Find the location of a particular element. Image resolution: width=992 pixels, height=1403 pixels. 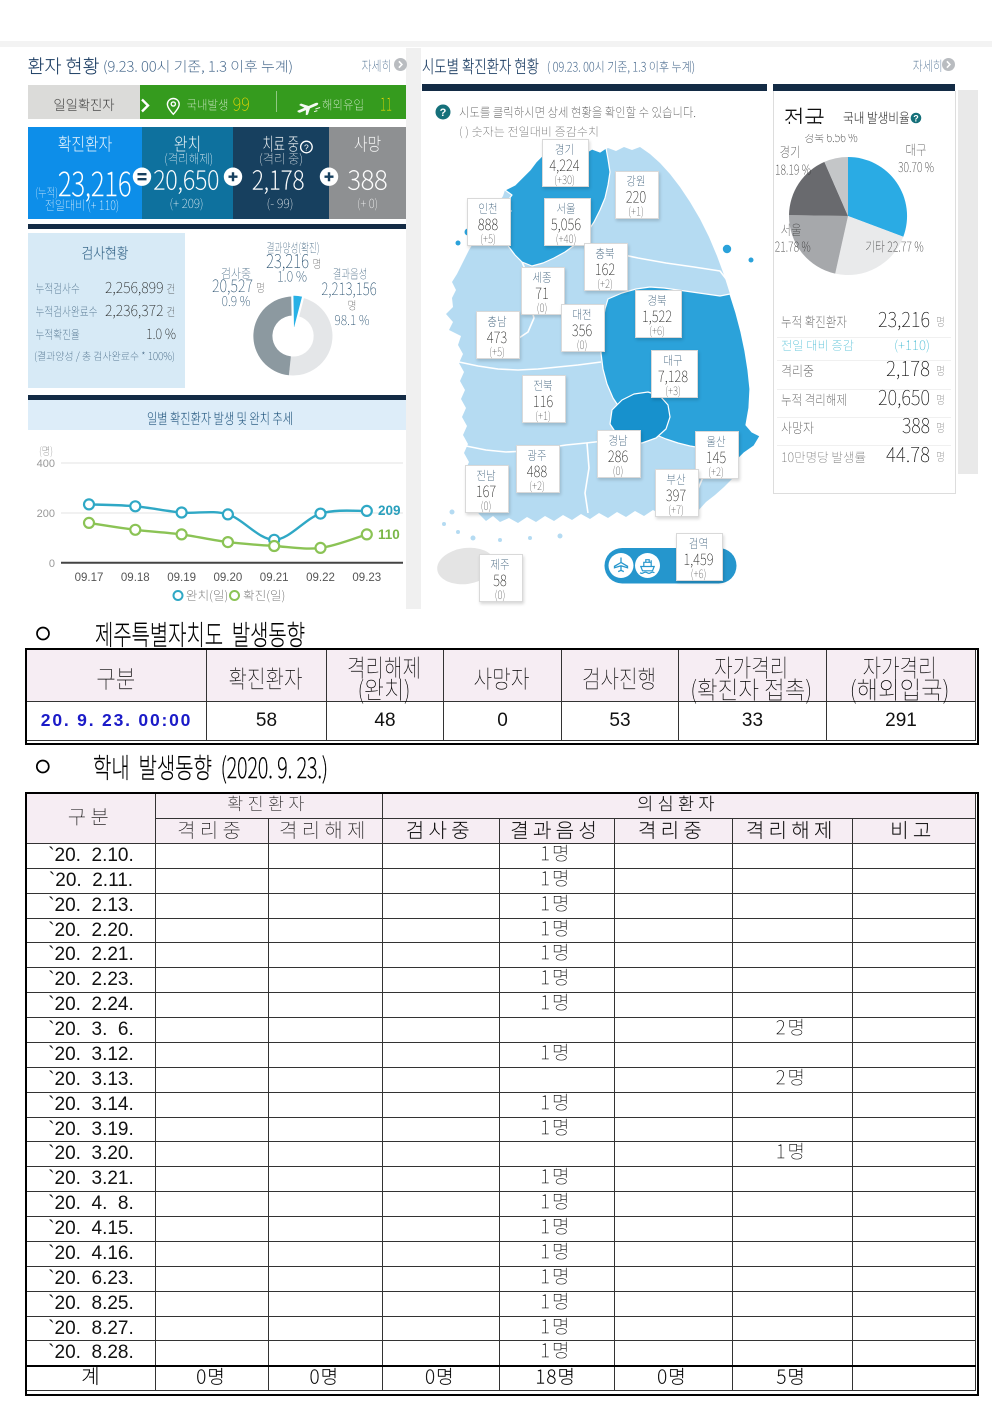

svg-text: 09.23 is located at coordinates (366, 578).